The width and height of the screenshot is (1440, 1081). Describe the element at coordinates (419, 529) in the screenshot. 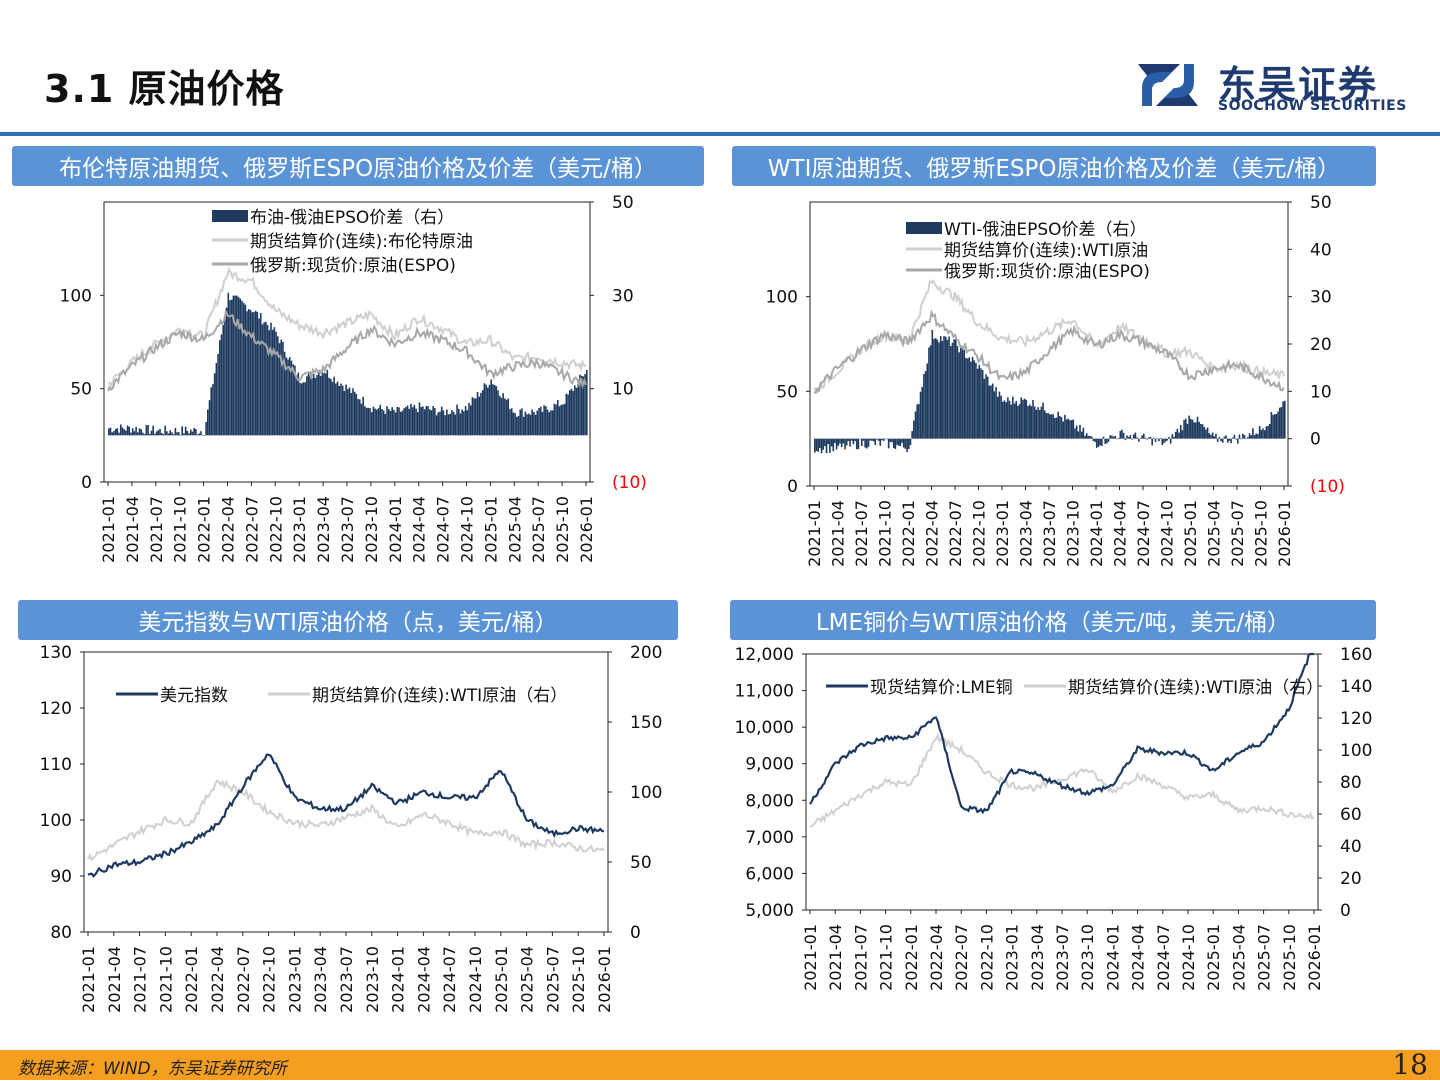

I see `x-tick-label: 2024-04` at that location.